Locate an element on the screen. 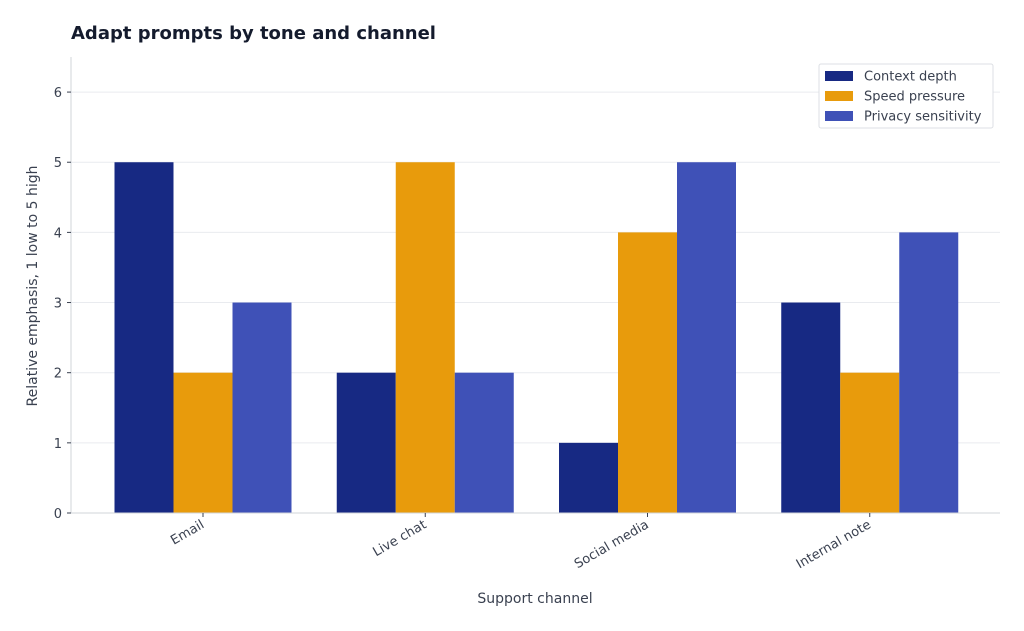  y-tick-label: 6 is located at coordinates (58, 93).